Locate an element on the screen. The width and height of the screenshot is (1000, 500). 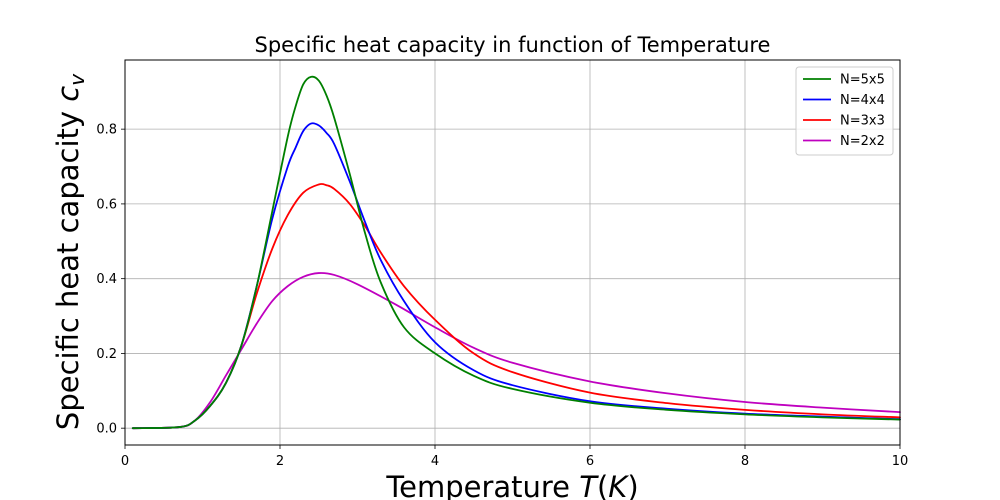
legend: N=5x5 N=4x4 N=3x3 N=2x2 is located at coordinates (844, 111).